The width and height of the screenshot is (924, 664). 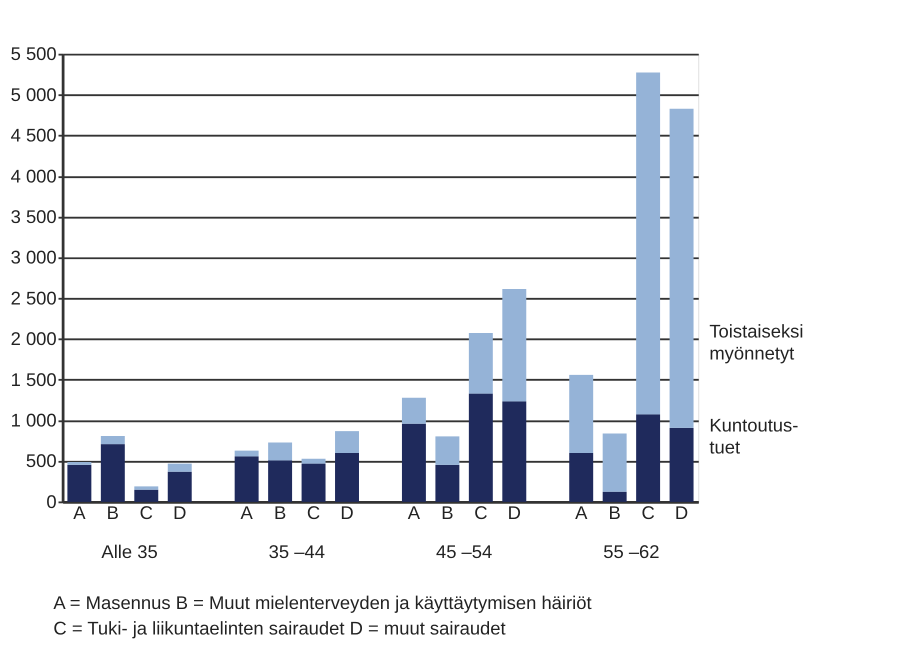 I want to click on series-label: Kuntoutus-tuet, so click(x=753, y=436).